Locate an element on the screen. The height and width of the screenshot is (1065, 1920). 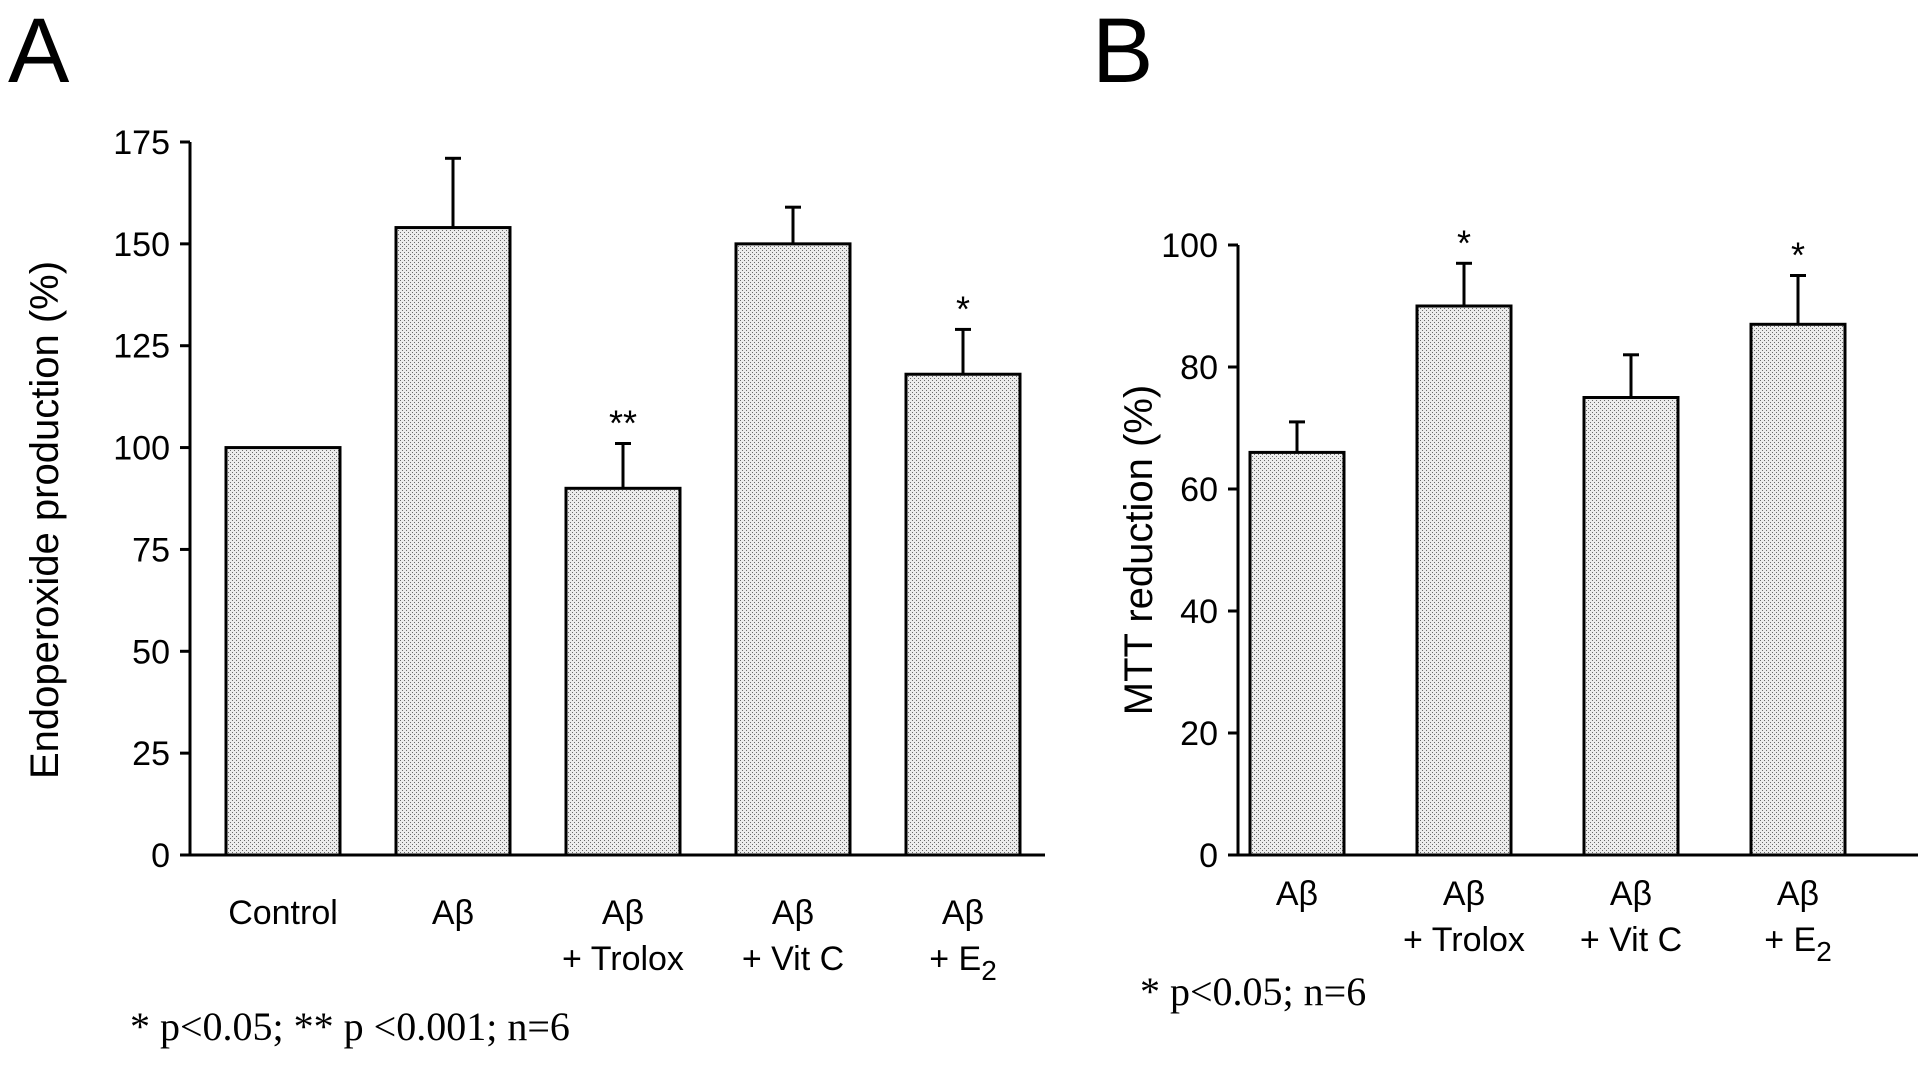
panel-b-y-tick-label: 20 is located at coordinates (1199, 734).